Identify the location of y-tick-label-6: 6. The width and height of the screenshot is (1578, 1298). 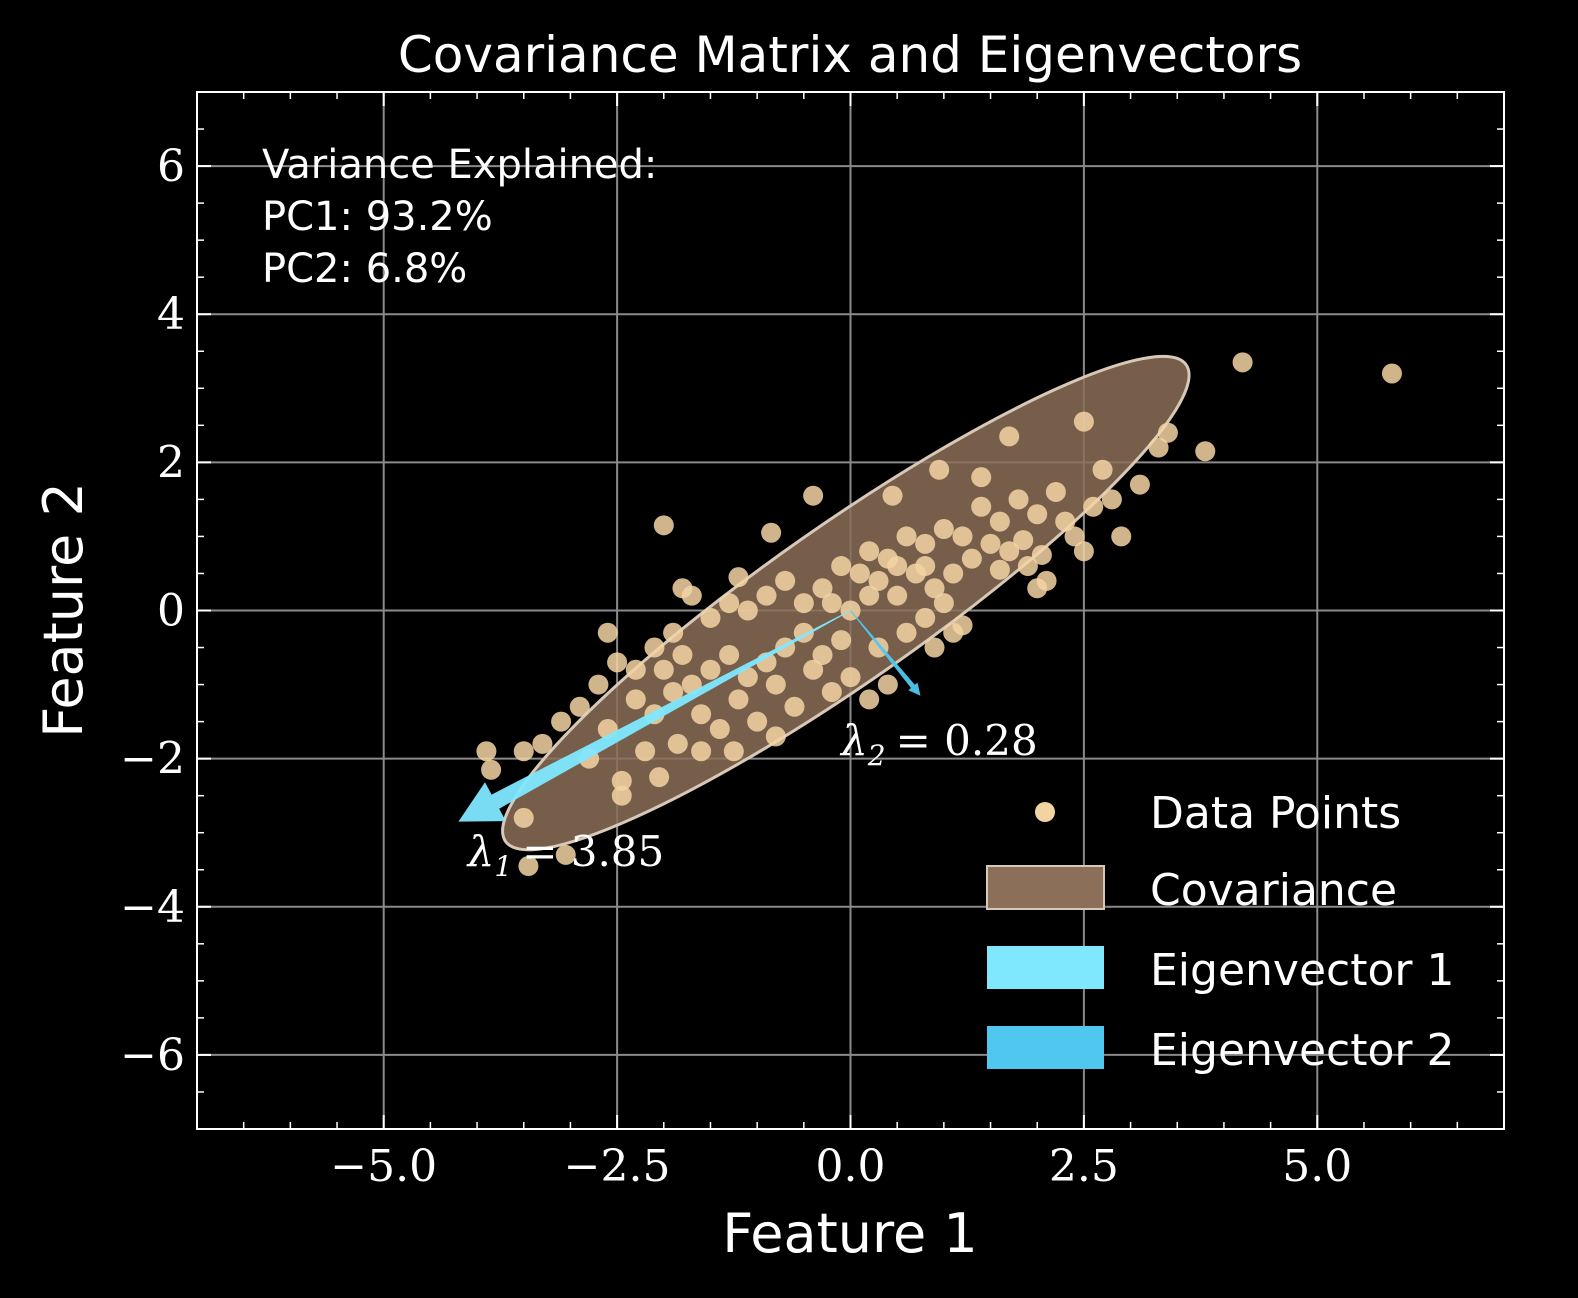
(171, 166).